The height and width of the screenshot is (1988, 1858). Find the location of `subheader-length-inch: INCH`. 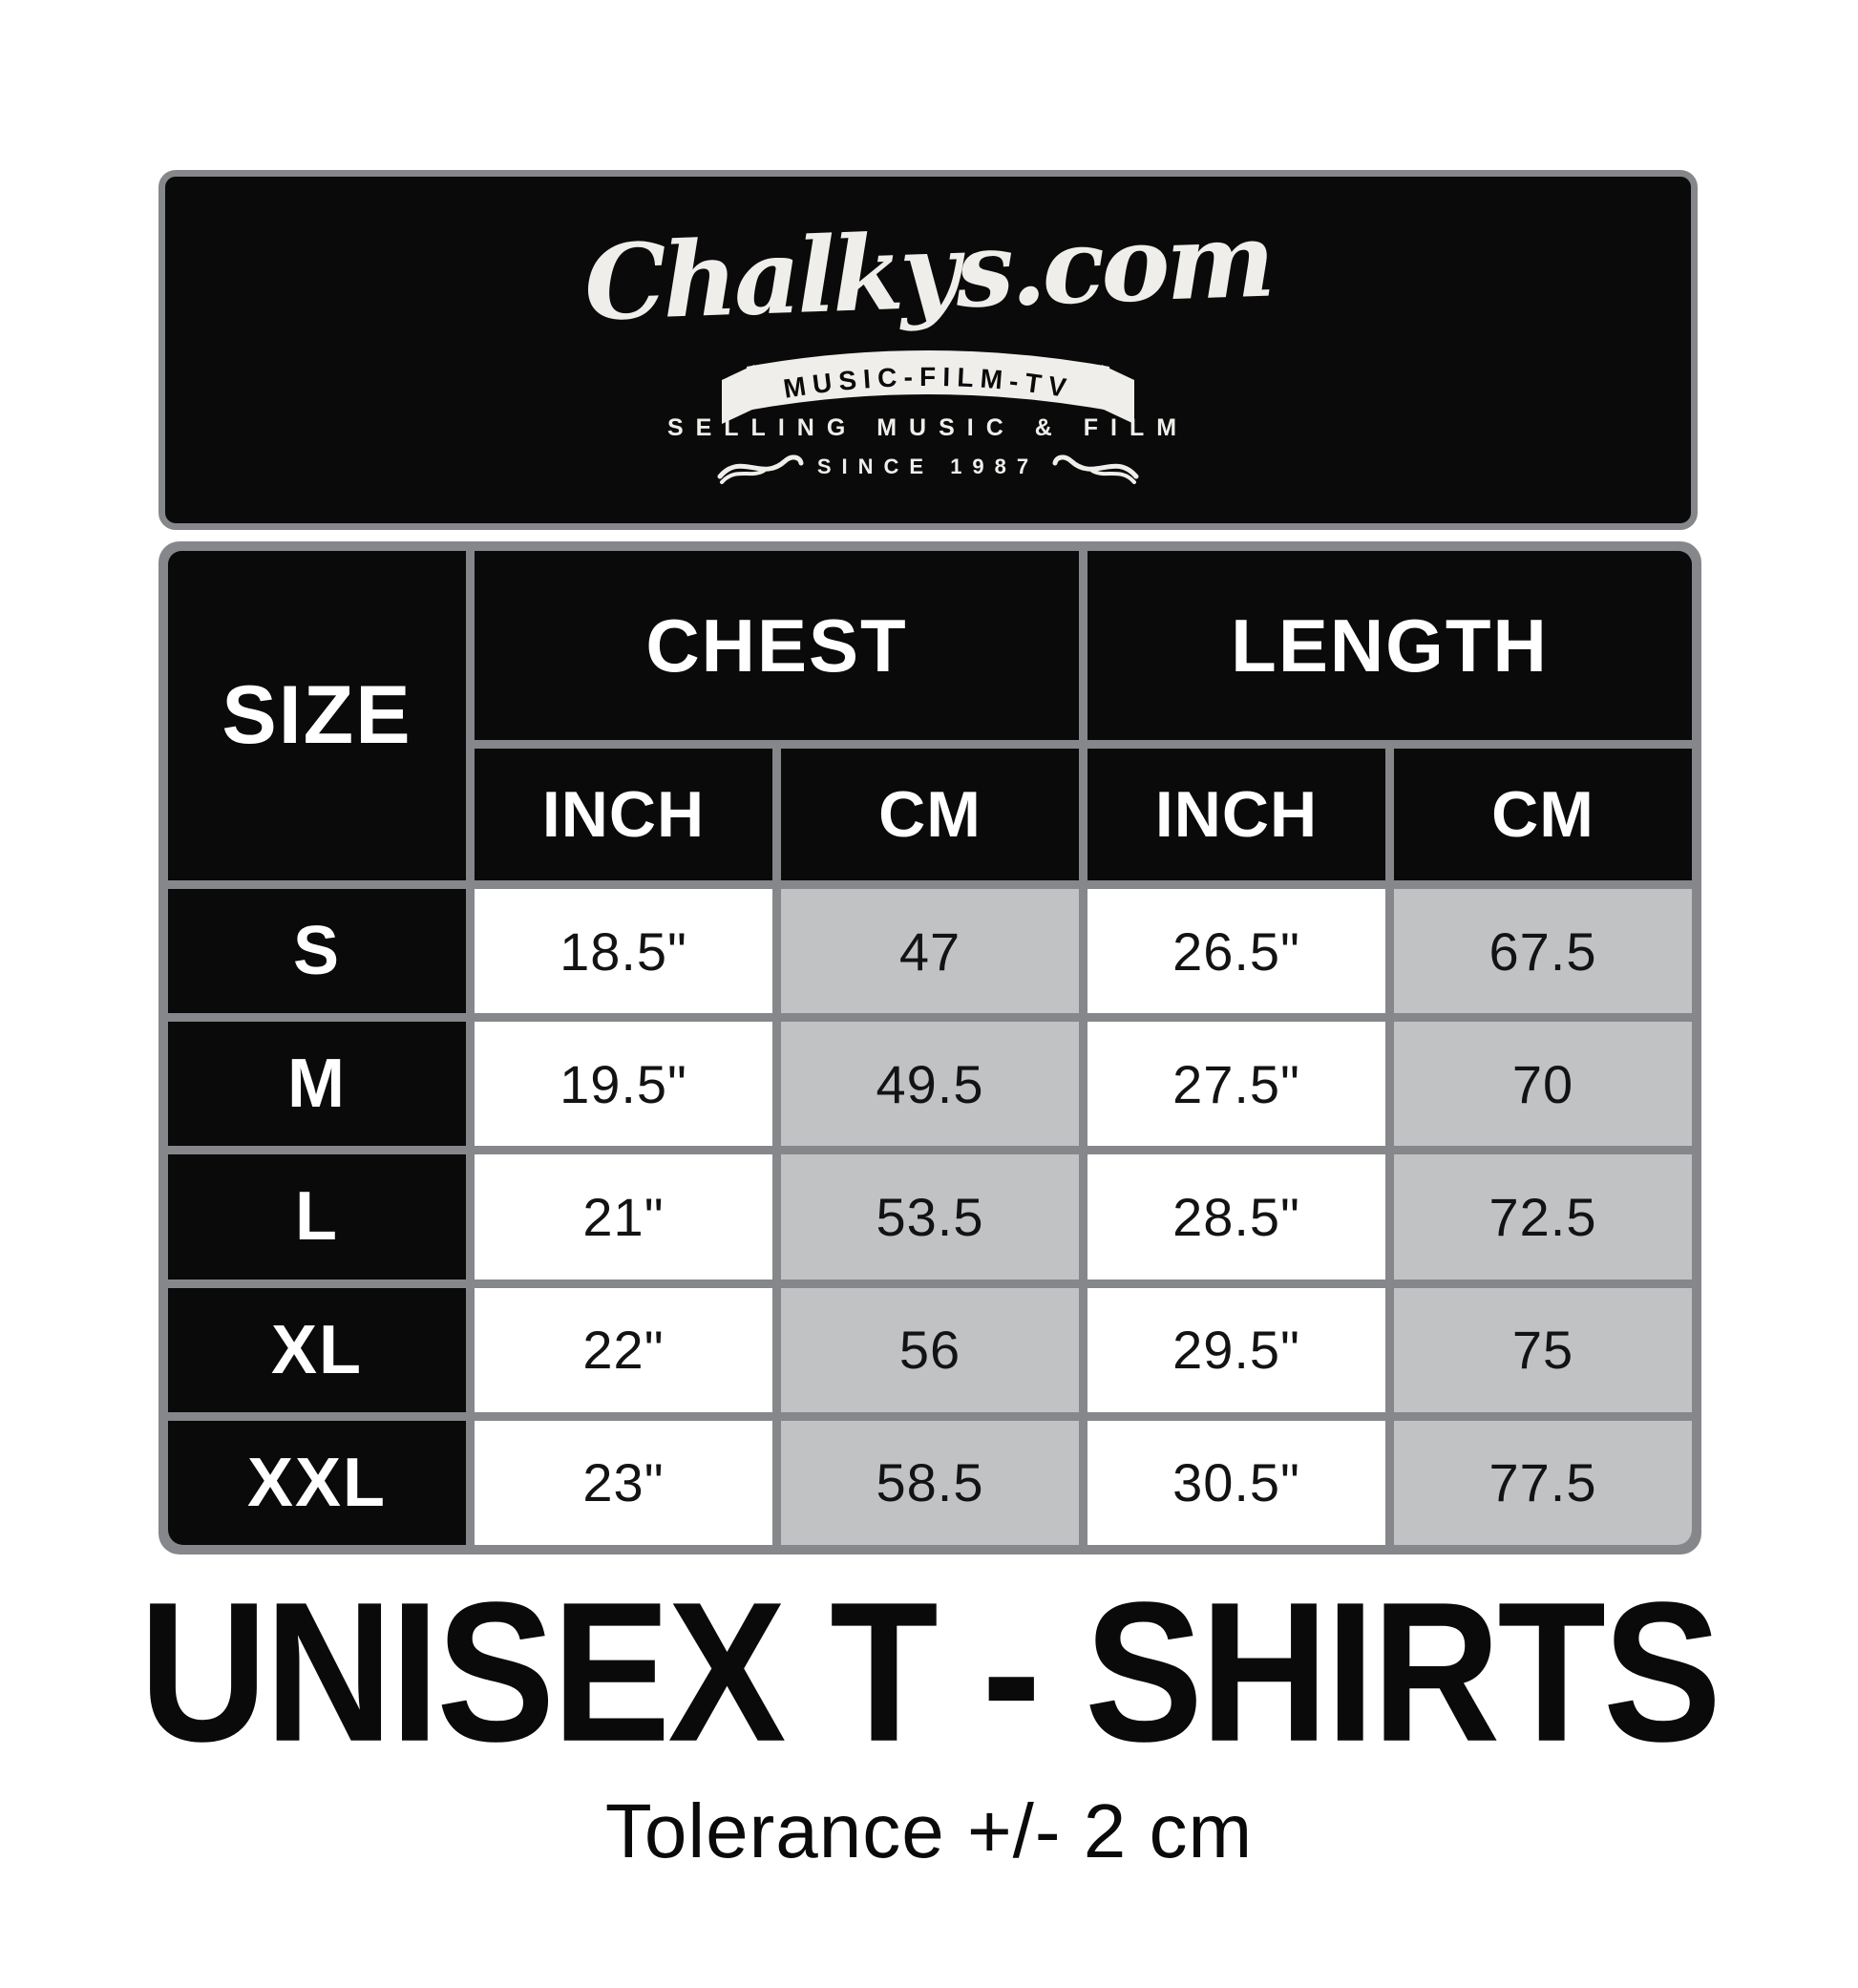

subheader-length-inch: INCH is located at coordinates (1236, 814).